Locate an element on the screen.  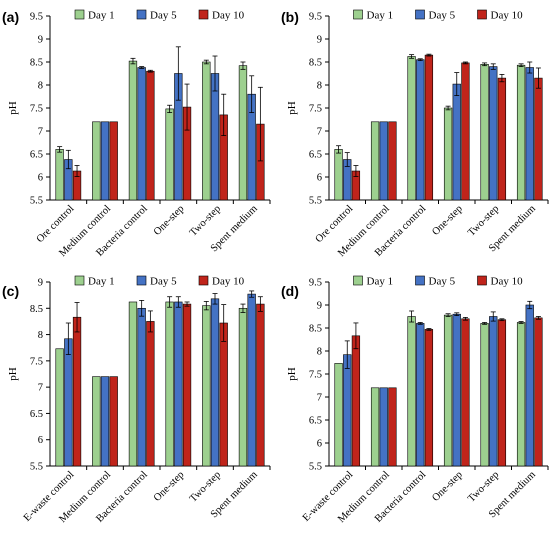
y-tick-label: 9 is located at coordinates (319, 40).